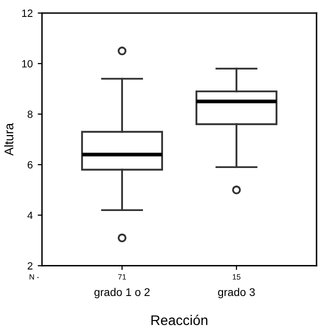 The width and height of the screenshot is (323, 326). Describe the element at coordinates (30, 266) in the screenshot. I see `y-tick-label: 2` at that location.